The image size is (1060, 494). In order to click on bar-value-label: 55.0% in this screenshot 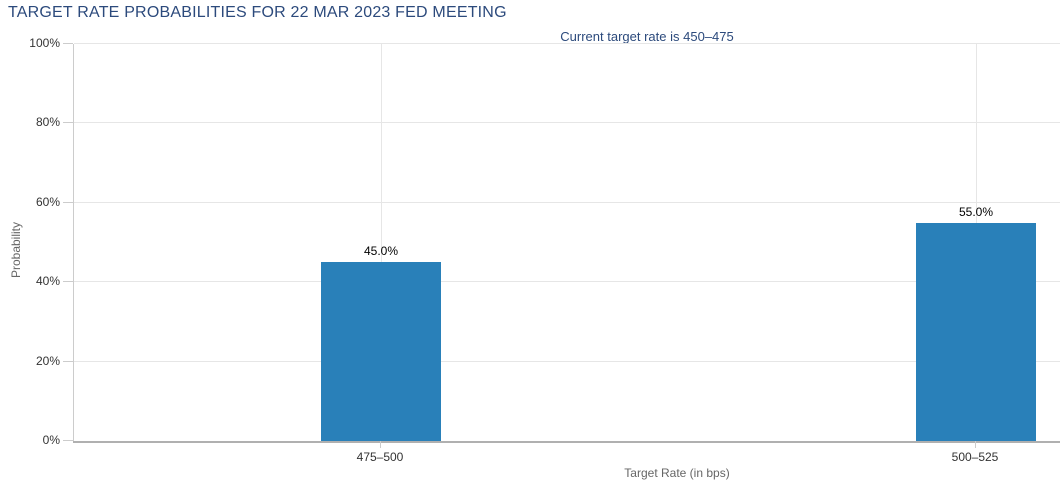, I will do `click(976, 212)`.